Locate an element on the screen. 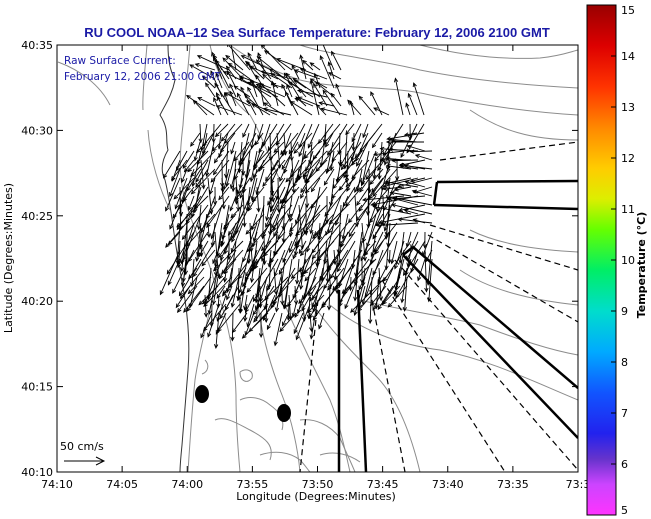 The height and width of the screenshot is (519, 651). colorbar-tick-label: 15 is located at coordinates (628, 10).